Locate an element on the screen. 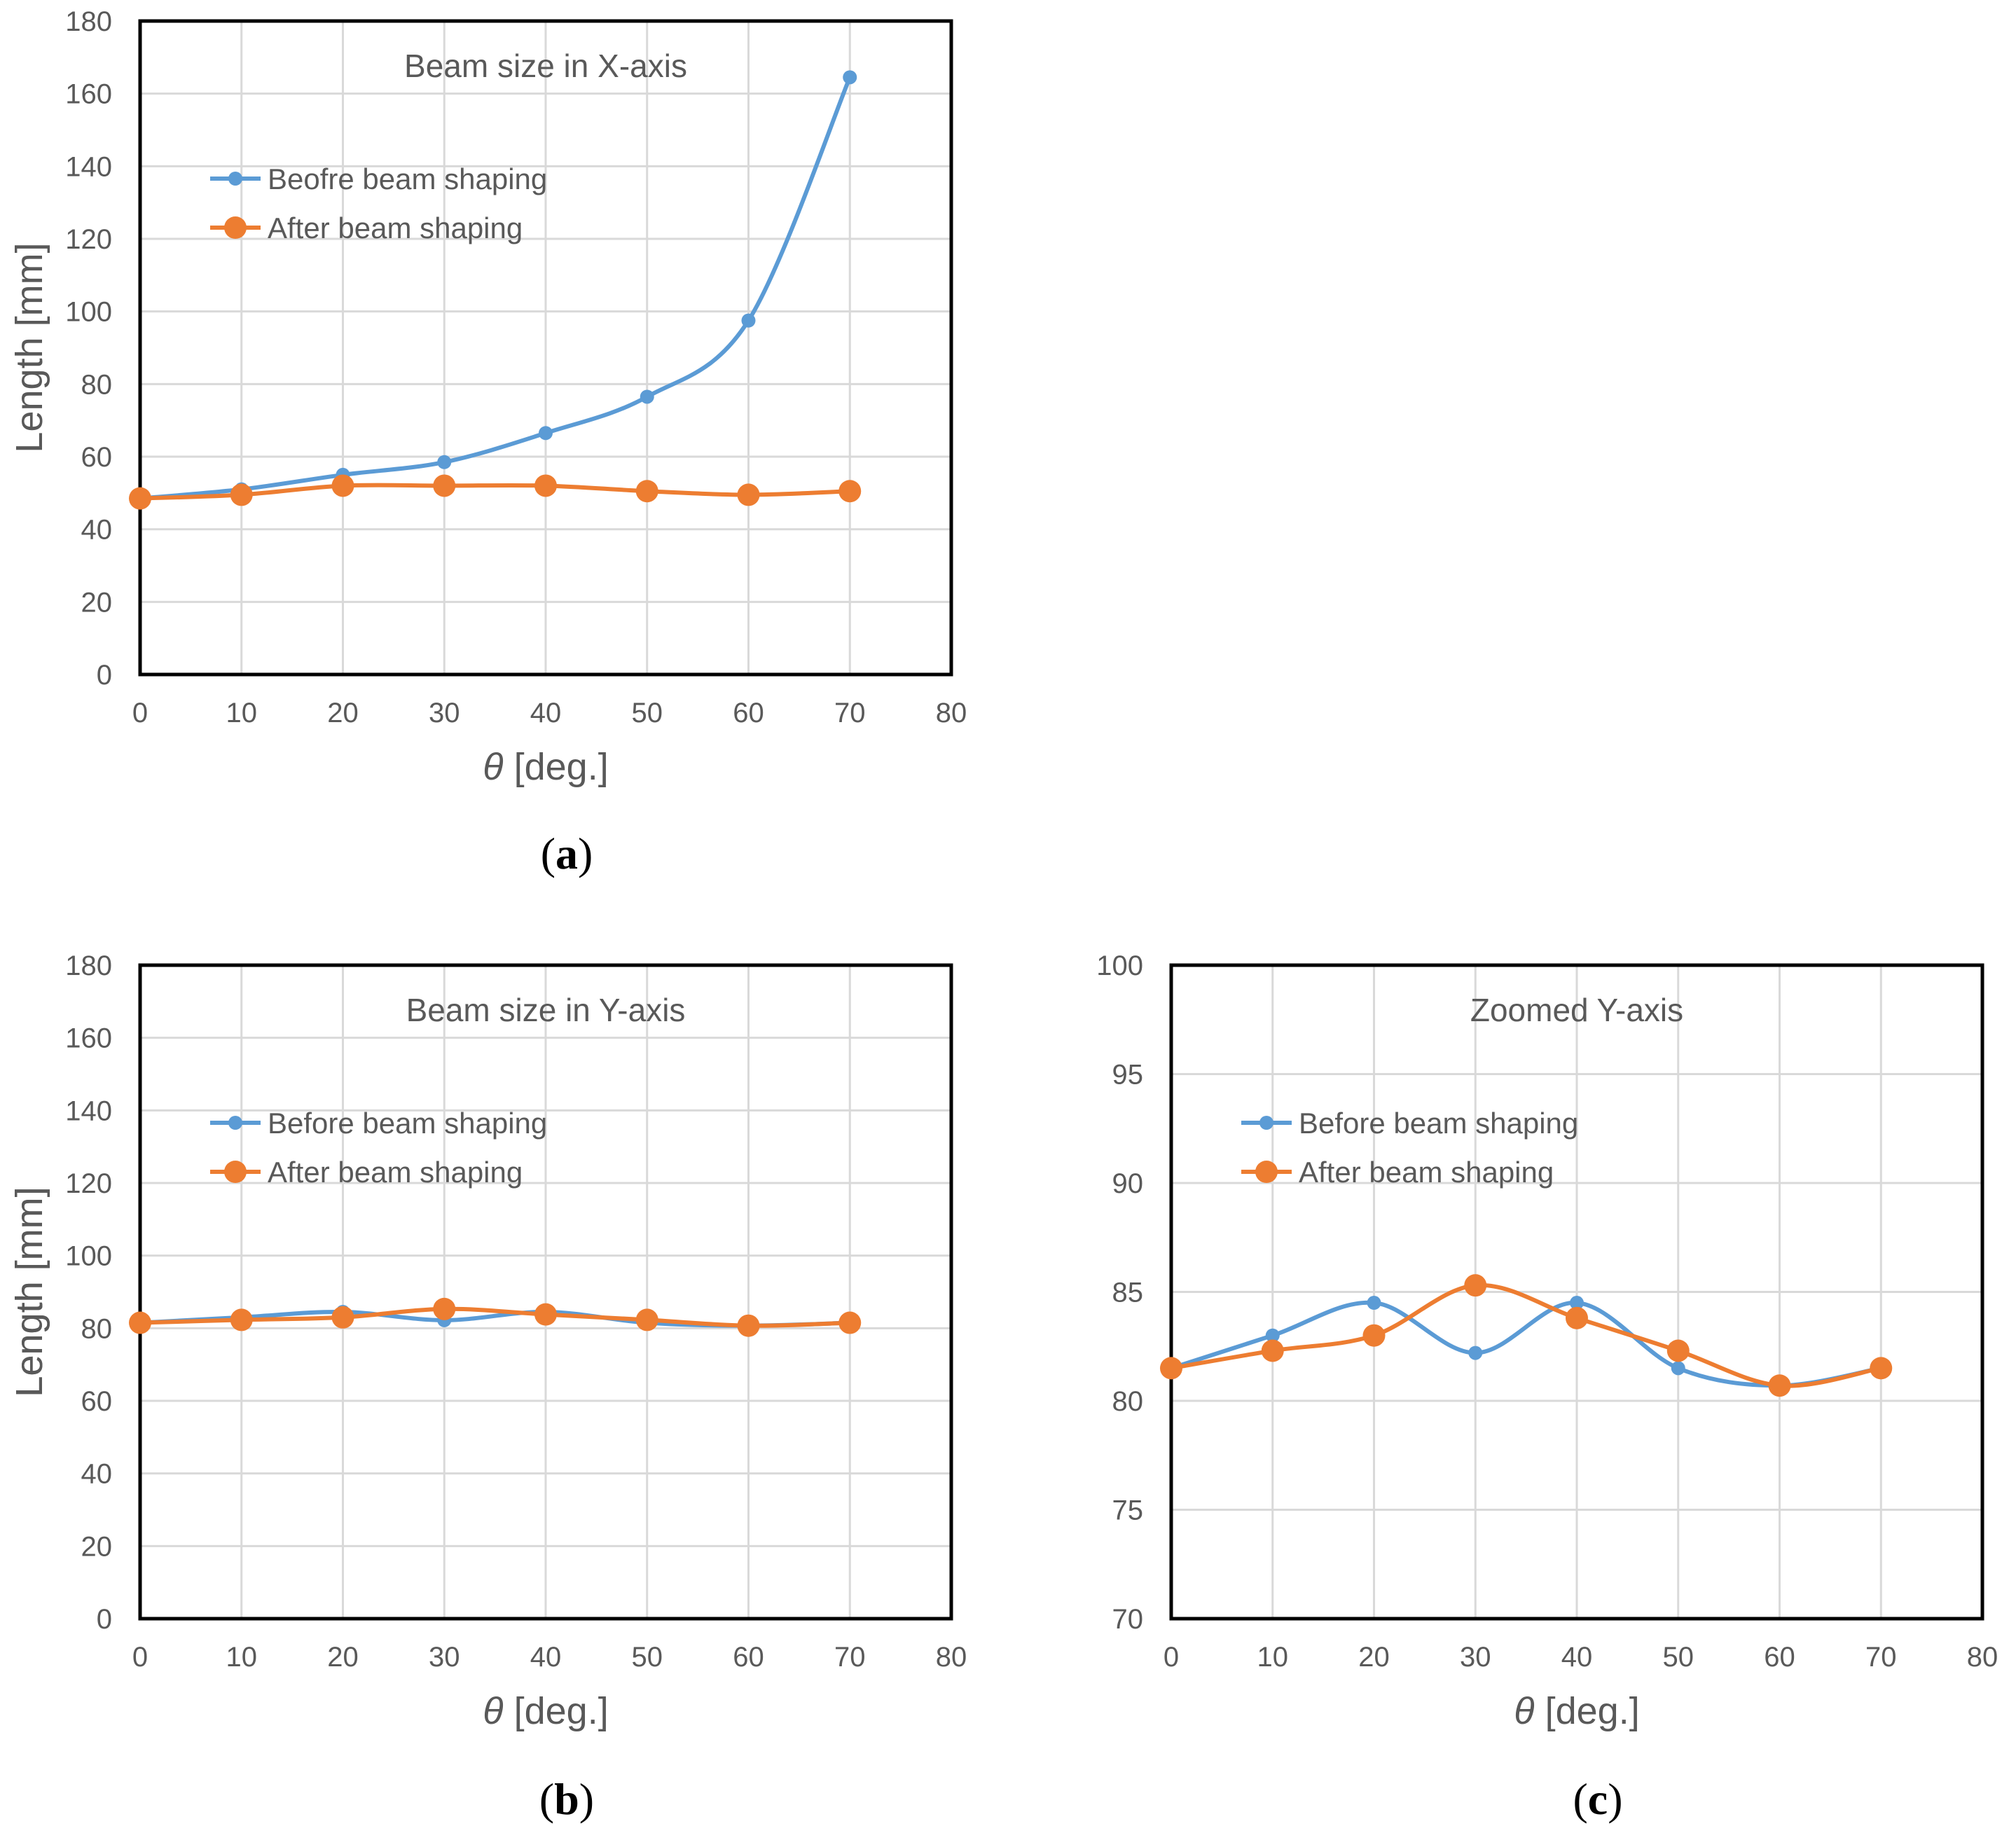 This screenshot has height=1840, width=2016. x-tick-label: 0 is located at coordinates (1171, 1657).